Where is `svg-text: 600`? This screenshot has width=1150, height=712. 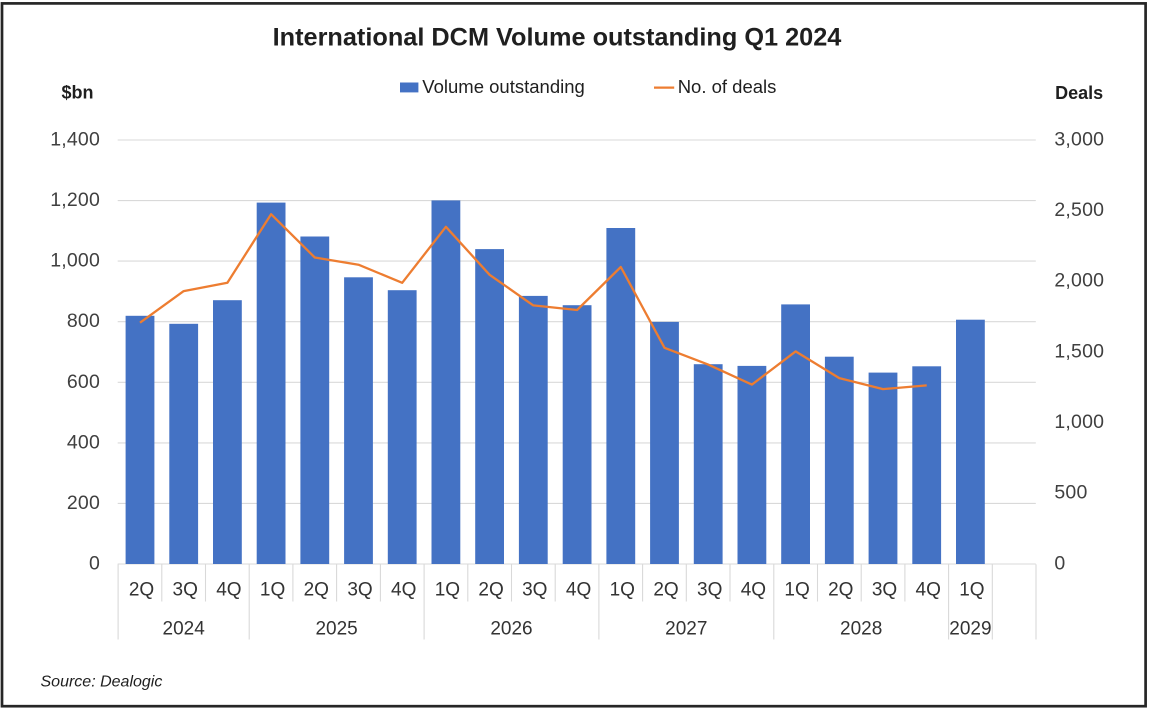
svg-text: 600 is located at coordinates (83, 382).